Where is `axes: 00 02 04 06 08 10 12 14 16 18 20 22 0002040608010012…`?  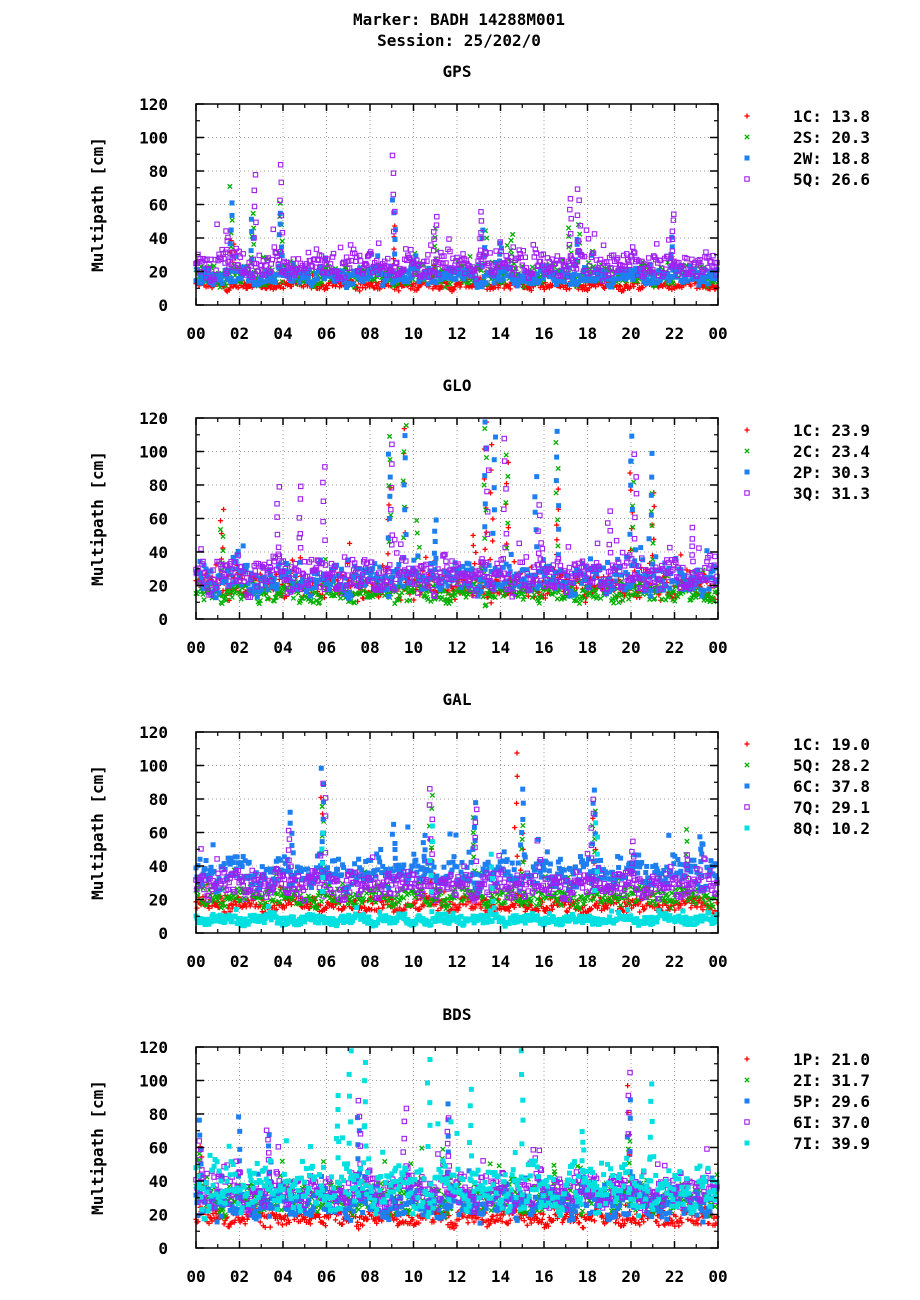
axes: 00 02 04 06 08 10 12 14 16 18 20 22 0002040608010012… is located at coordinates (433, 219).